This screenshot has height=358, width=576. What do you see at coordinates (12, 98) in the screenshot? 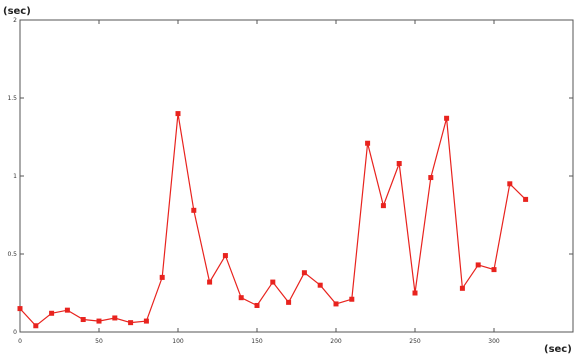
I see `y-tick-label: 1.5` at bounding box center [12, 98].